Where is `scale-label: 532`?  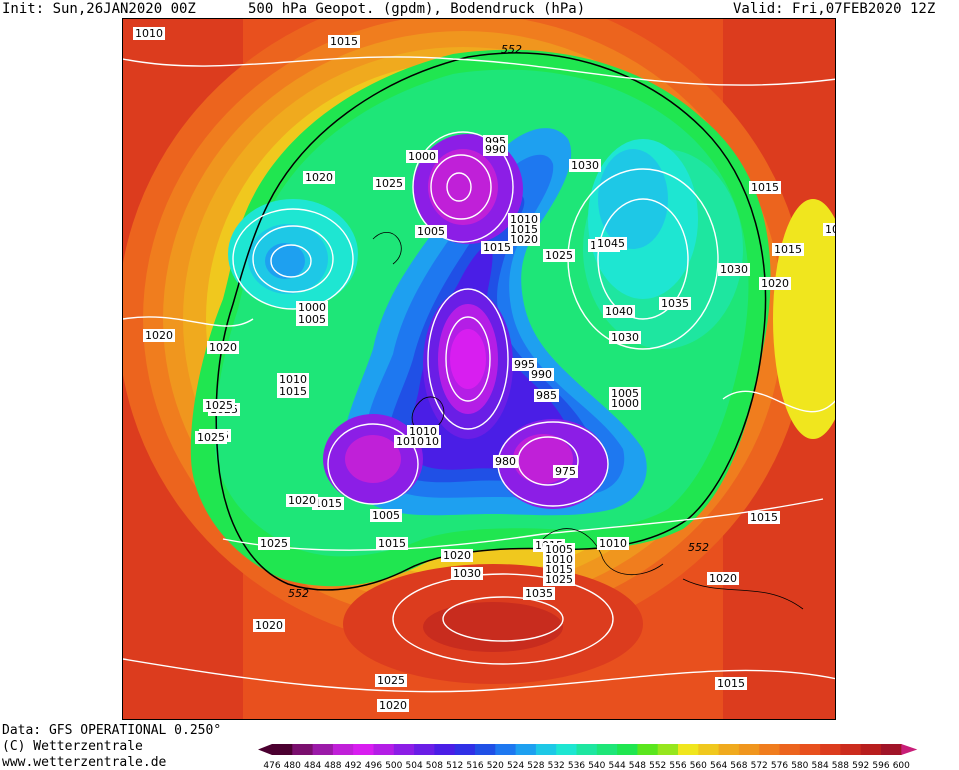
scale-label: 532 is located at coordinates (556, 765).